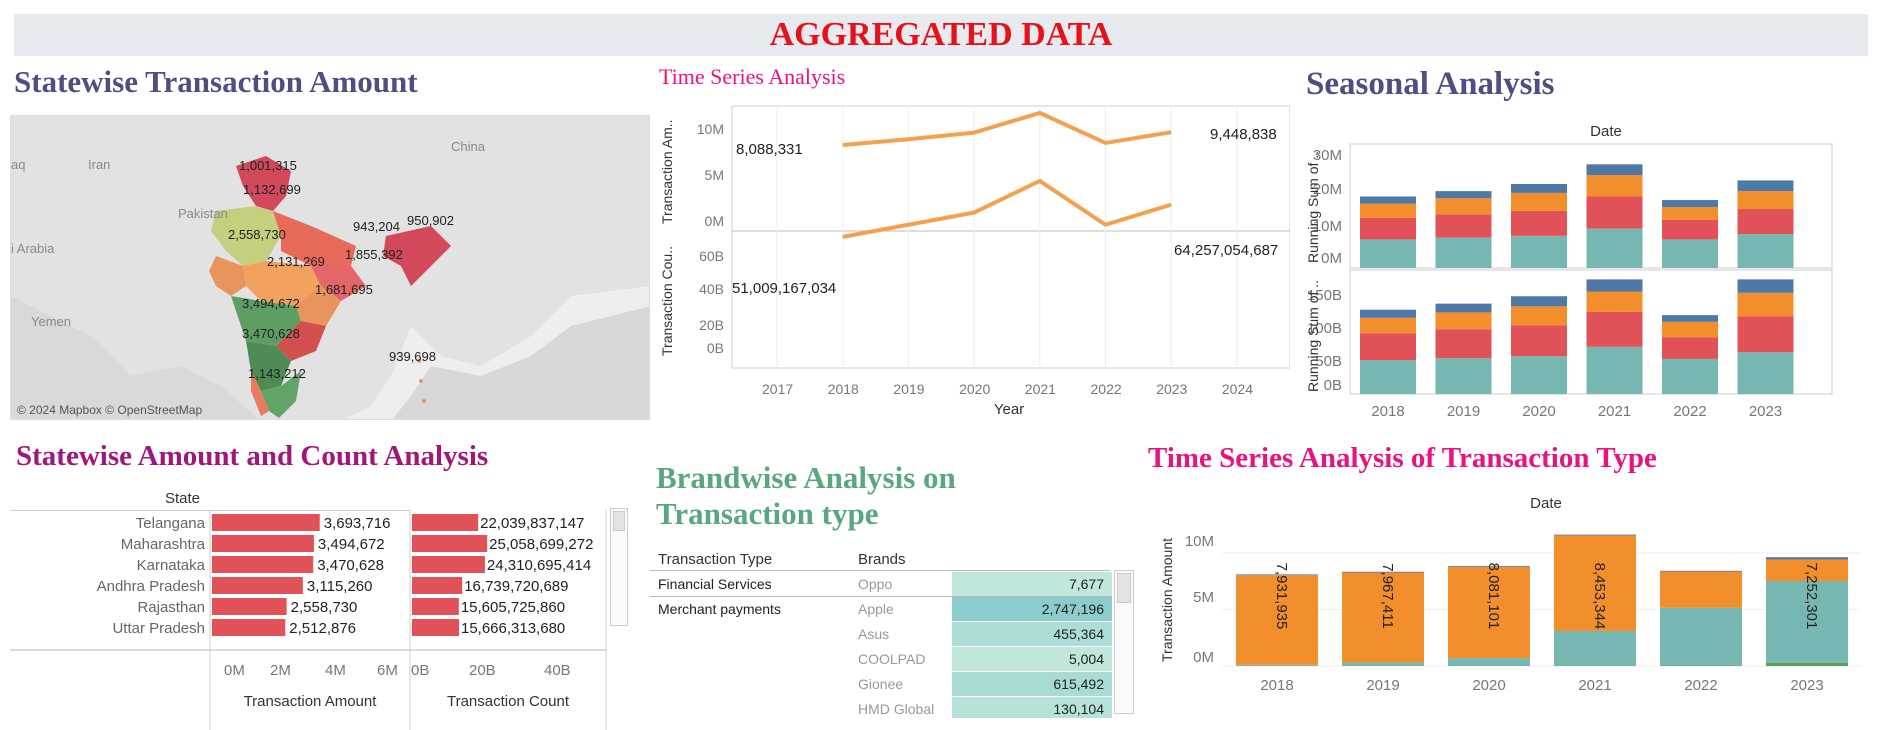 This screenshot has height=730, width=1880. What do you see at coordinates (171, 523) in the screenshot?
I see `statewise-row-state: Telangana` at bounding box center [171, 523].